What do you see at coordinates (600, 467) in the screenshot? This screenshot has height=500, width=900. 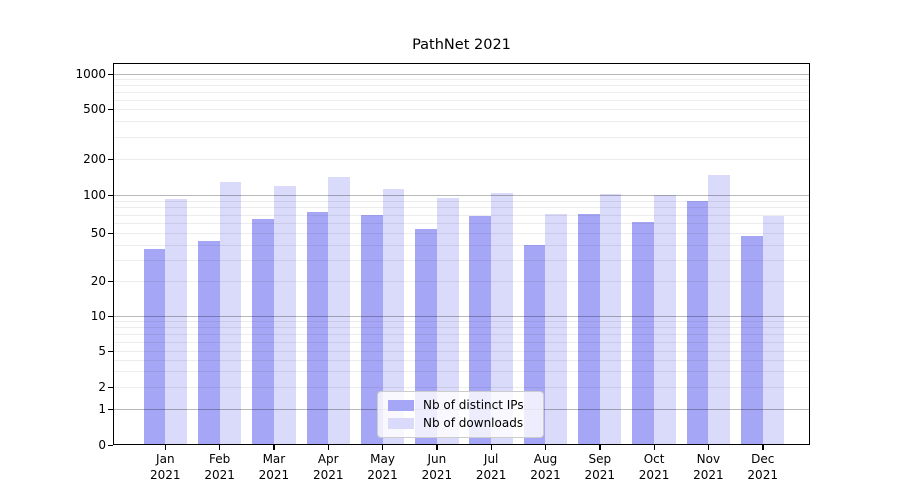 I see `x-tick-label-sep: Sep 2021` at bounding box center [600, 467].